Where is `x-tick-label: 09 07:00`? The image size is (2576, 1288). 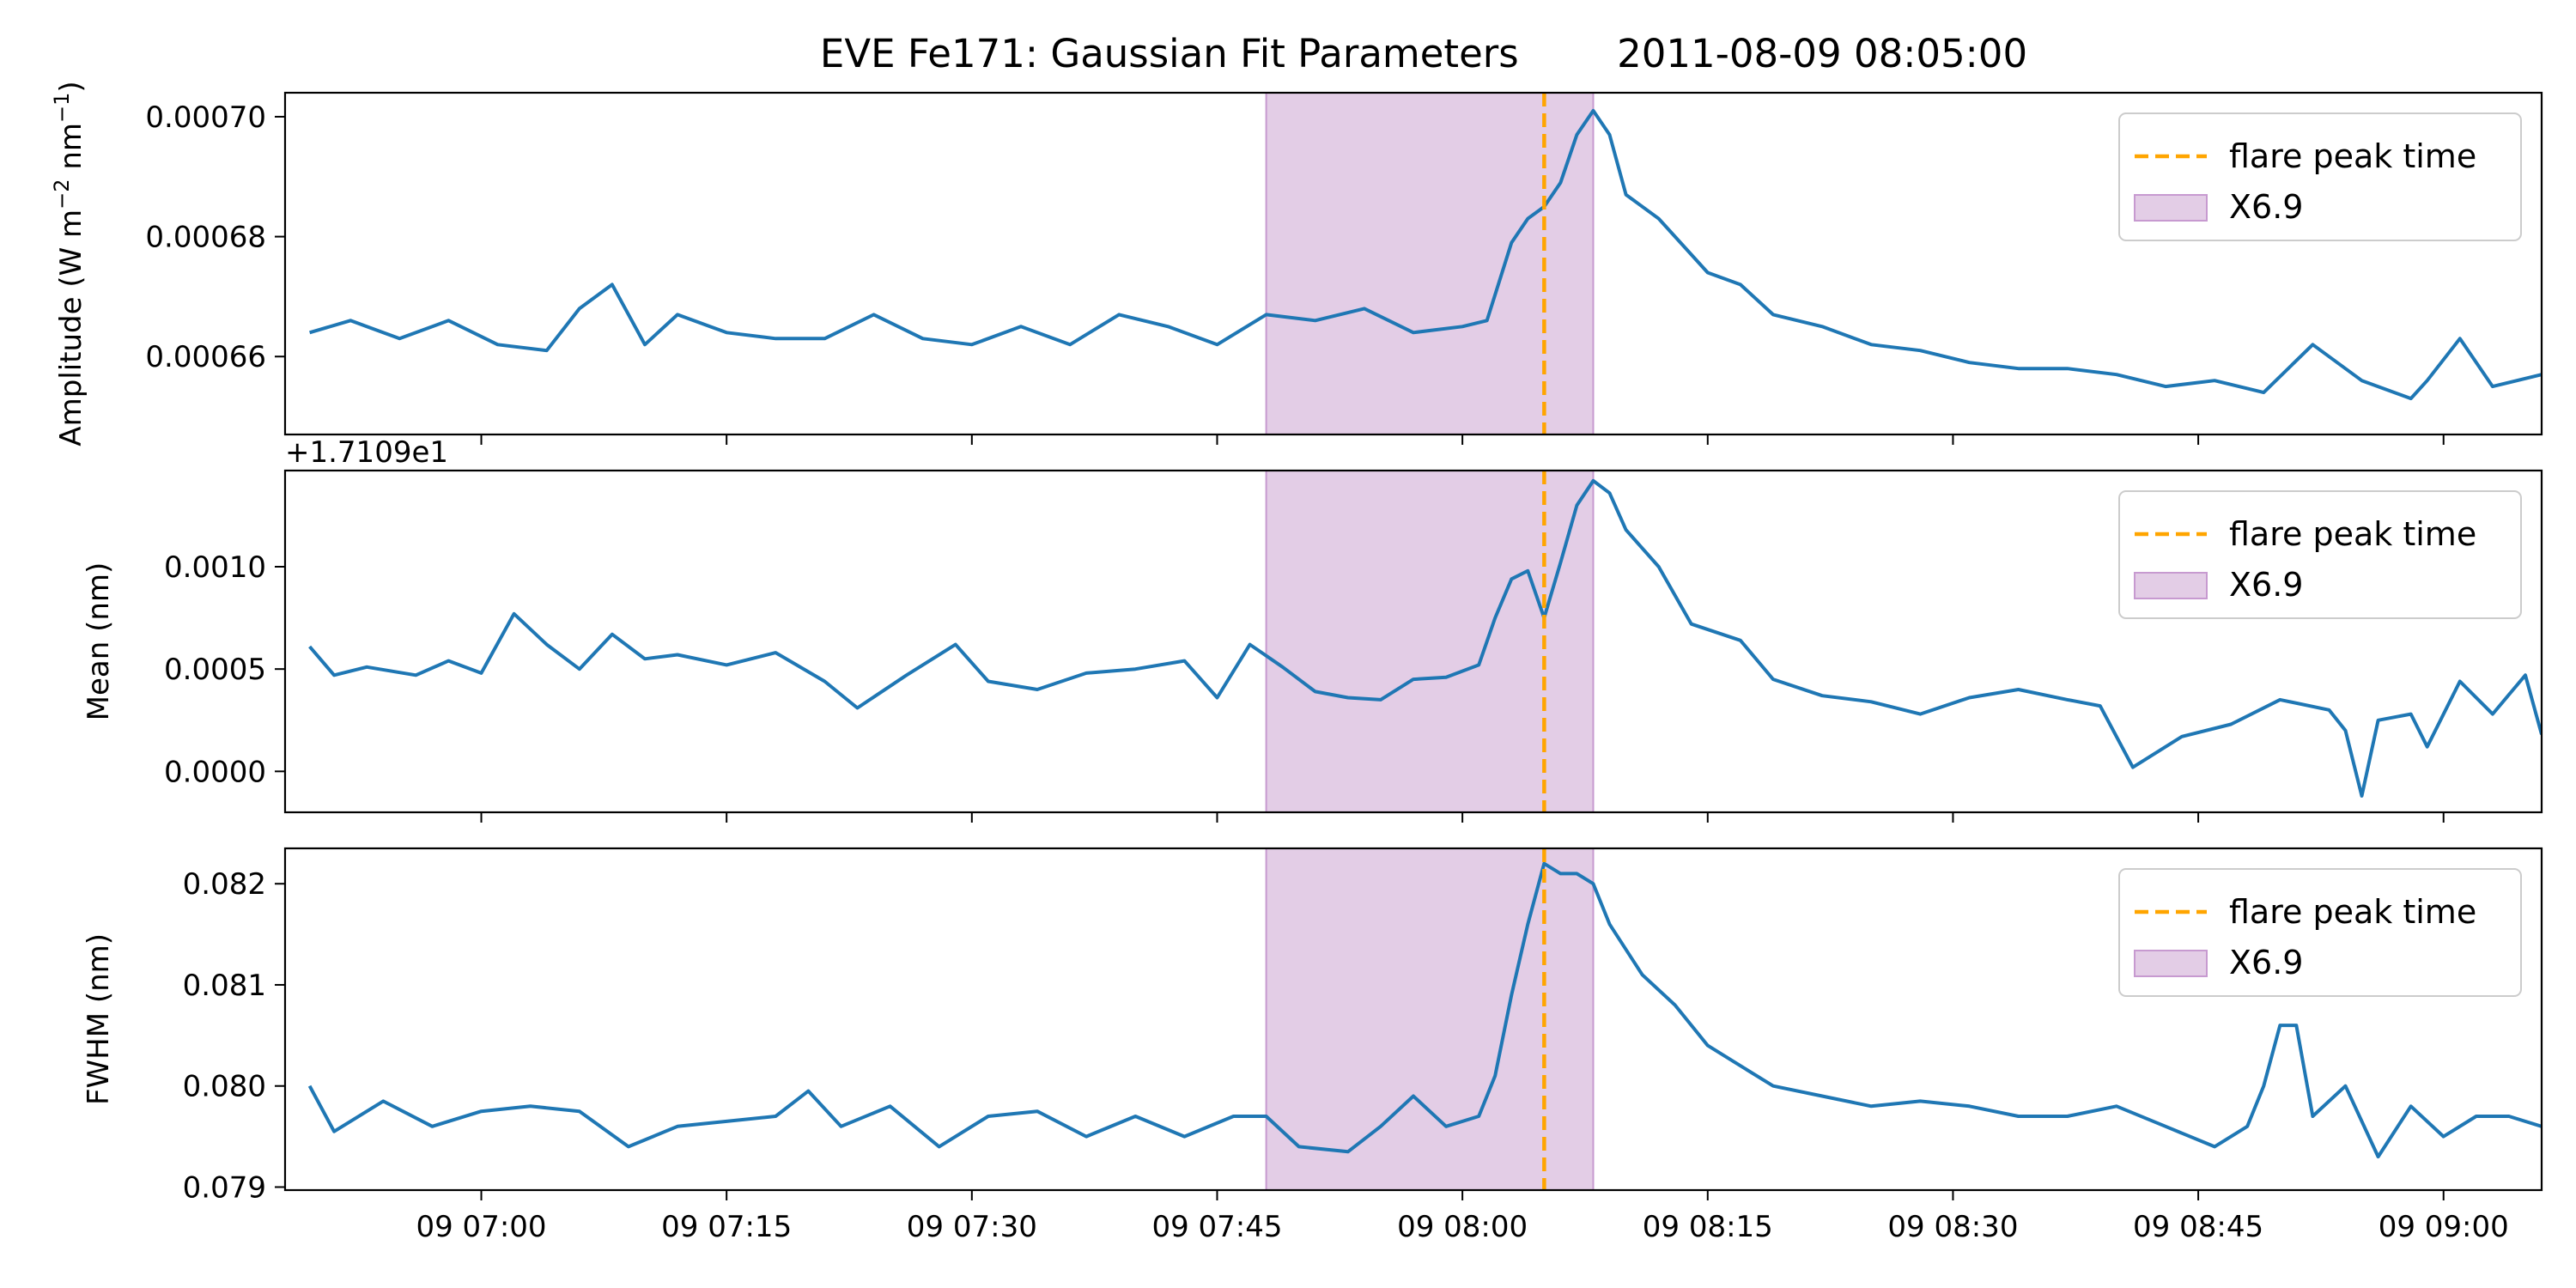
x-tick-label: 09 07:00 is located at coordinates (481, 1227).